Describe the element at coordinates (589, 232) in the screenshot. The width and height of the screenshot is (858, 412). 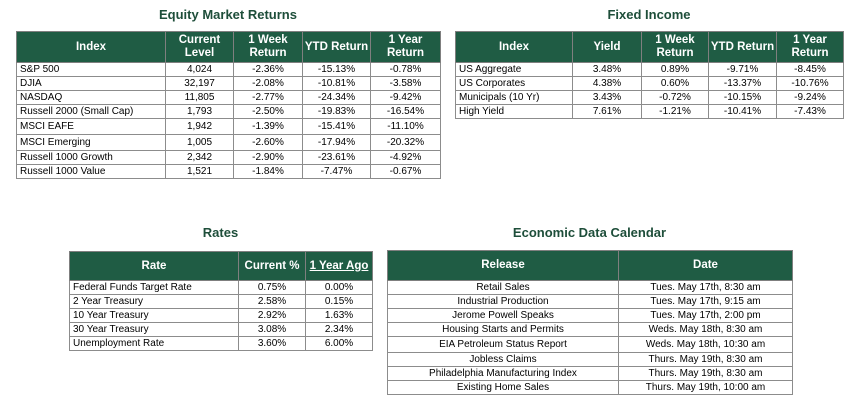
I see `economic-calendar-title: Economic Data Calendar` at that location.